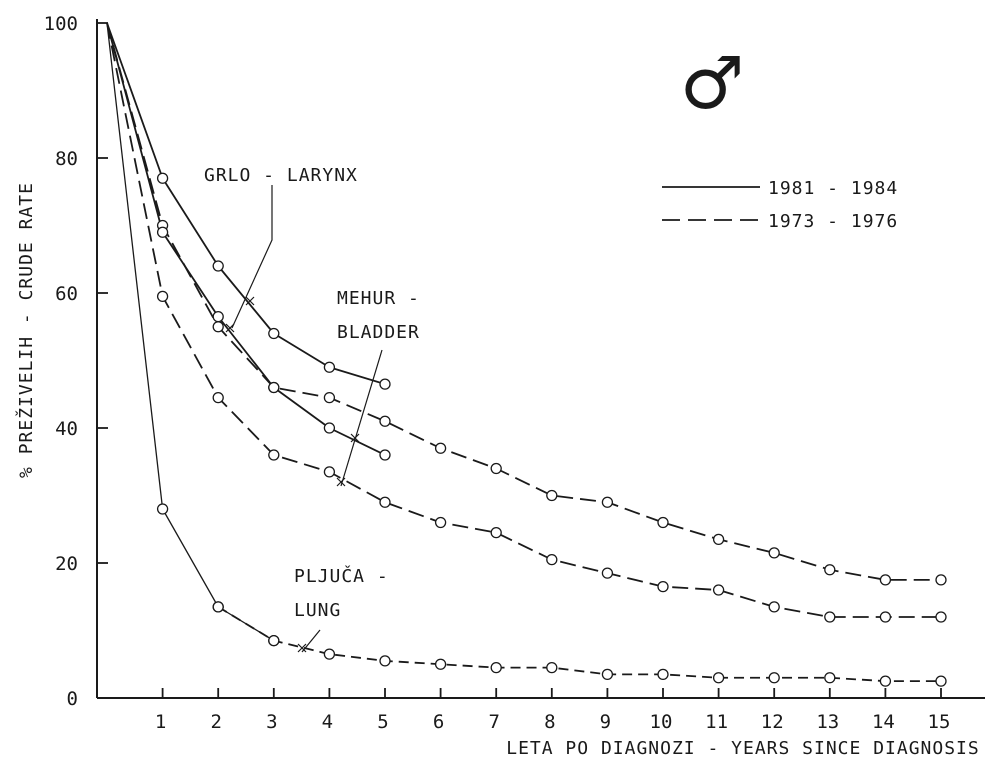 The height and width of the screenshot is (767, 999). I want to click on x-tick-label: 12, so click(772, 722).